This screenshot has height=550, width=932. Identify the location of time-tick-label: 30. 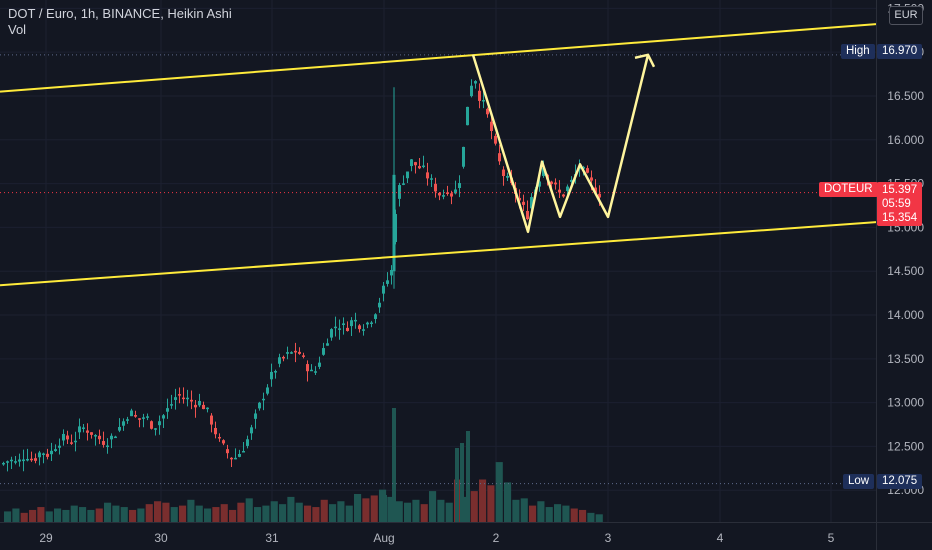
(161, 538).